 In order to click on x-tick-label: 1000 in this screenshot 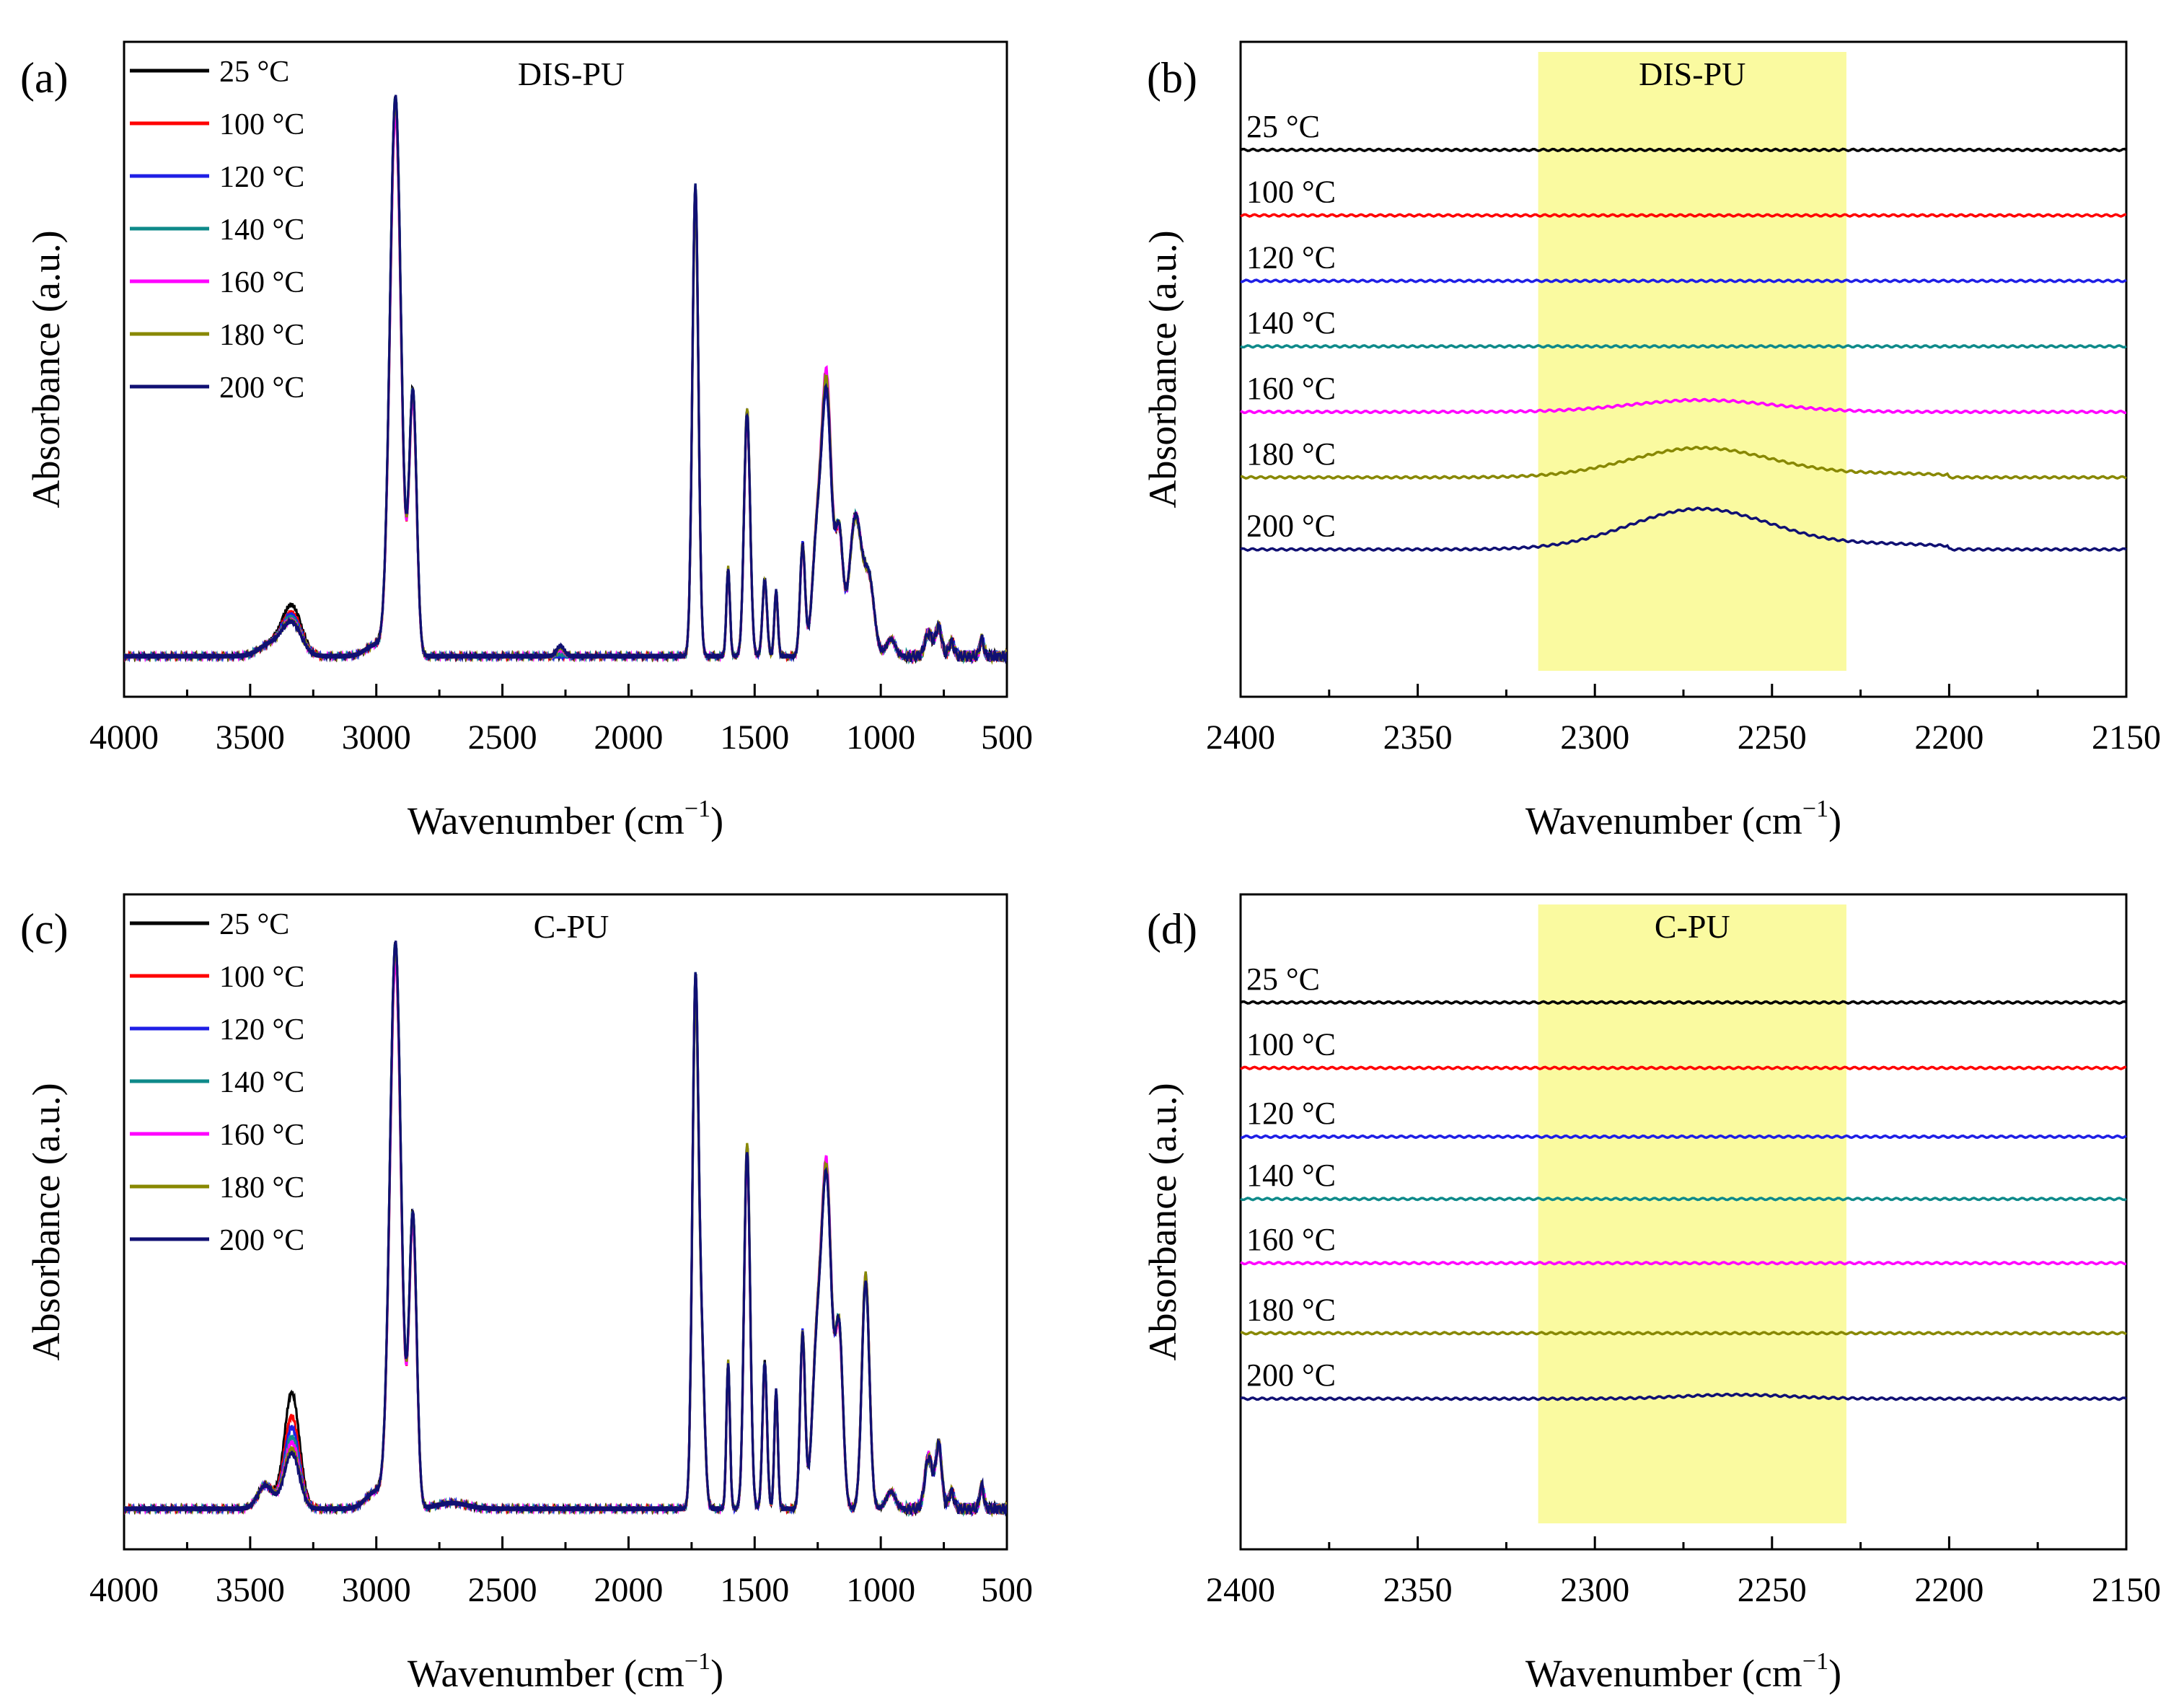, I will do `click(880, 737)`.